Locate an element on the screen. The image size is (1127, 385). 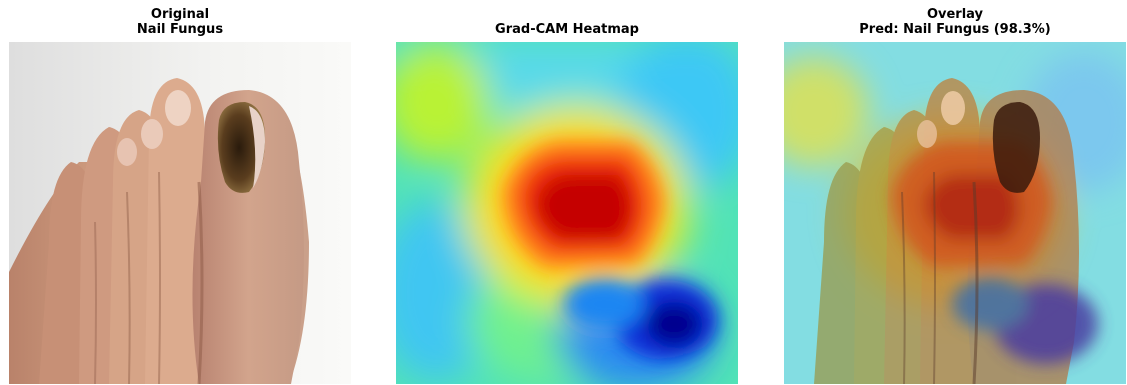
panel-title: Overlay Pred: Nail Fungus (98.3%) is located at coordinates (955, 22).